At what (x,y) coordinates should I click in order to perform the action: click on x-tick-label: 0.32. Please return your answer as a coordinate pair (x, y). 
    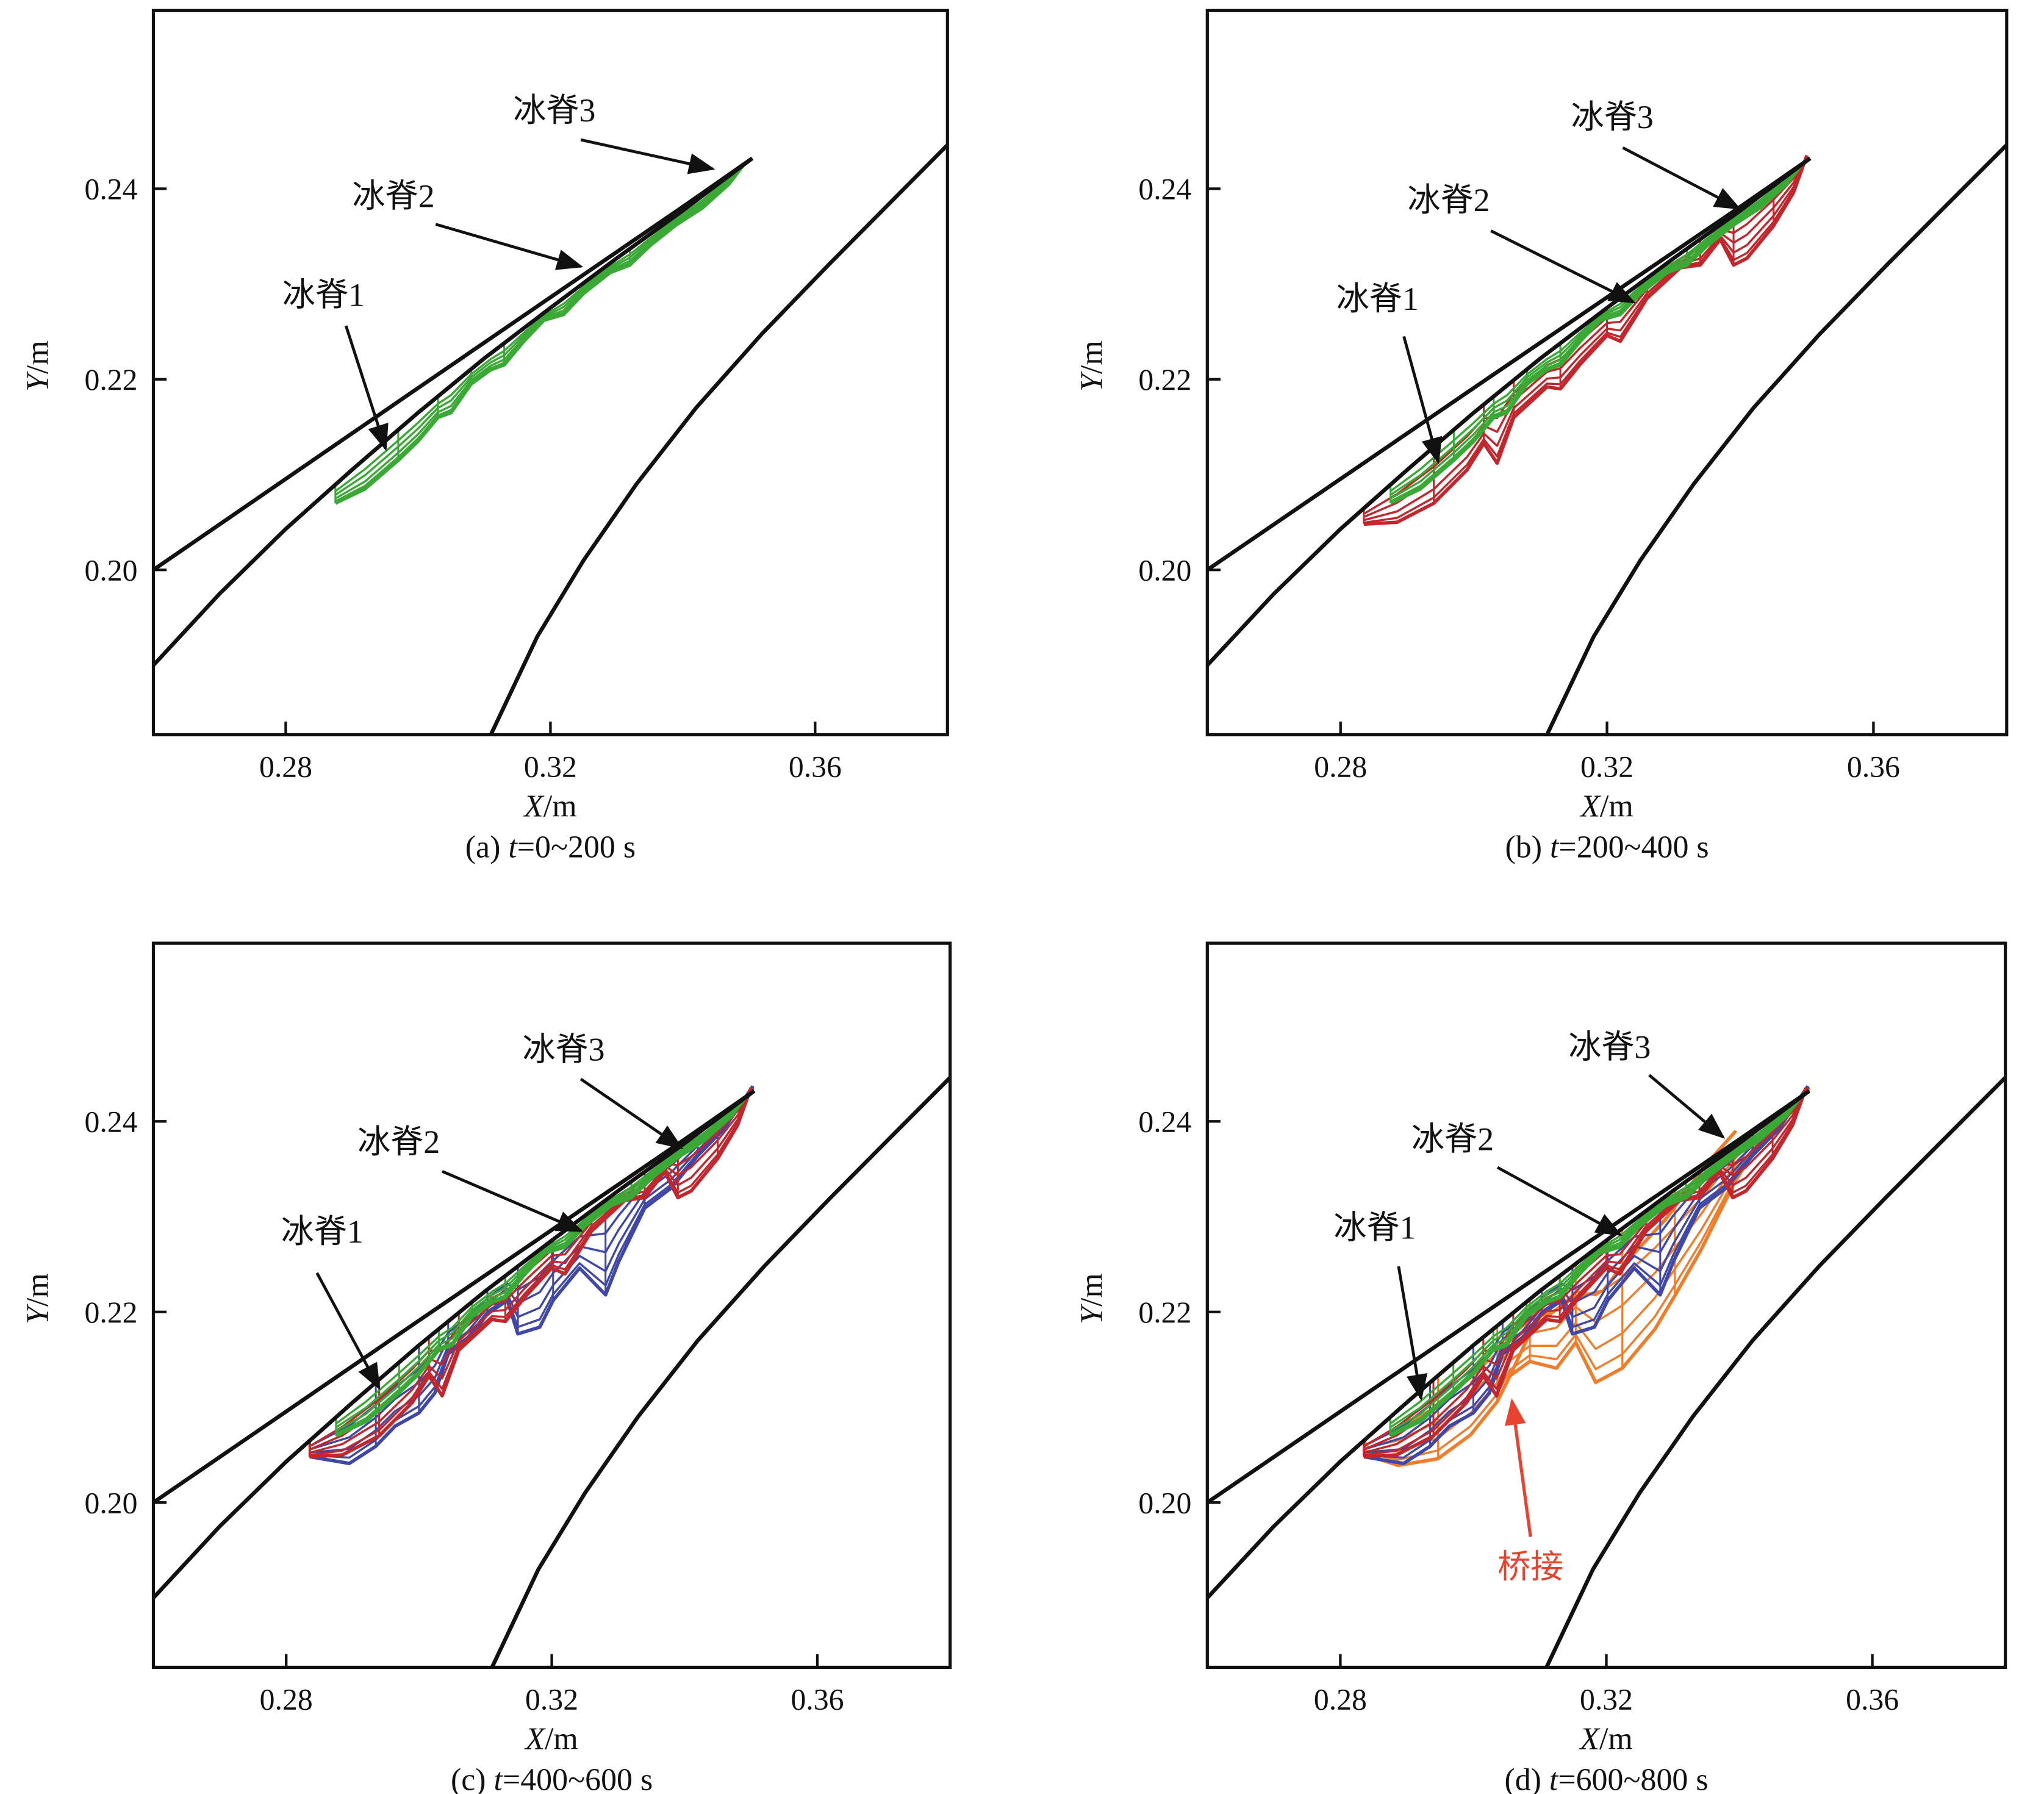
    Looking at the image, I should click on (1606, 1700).